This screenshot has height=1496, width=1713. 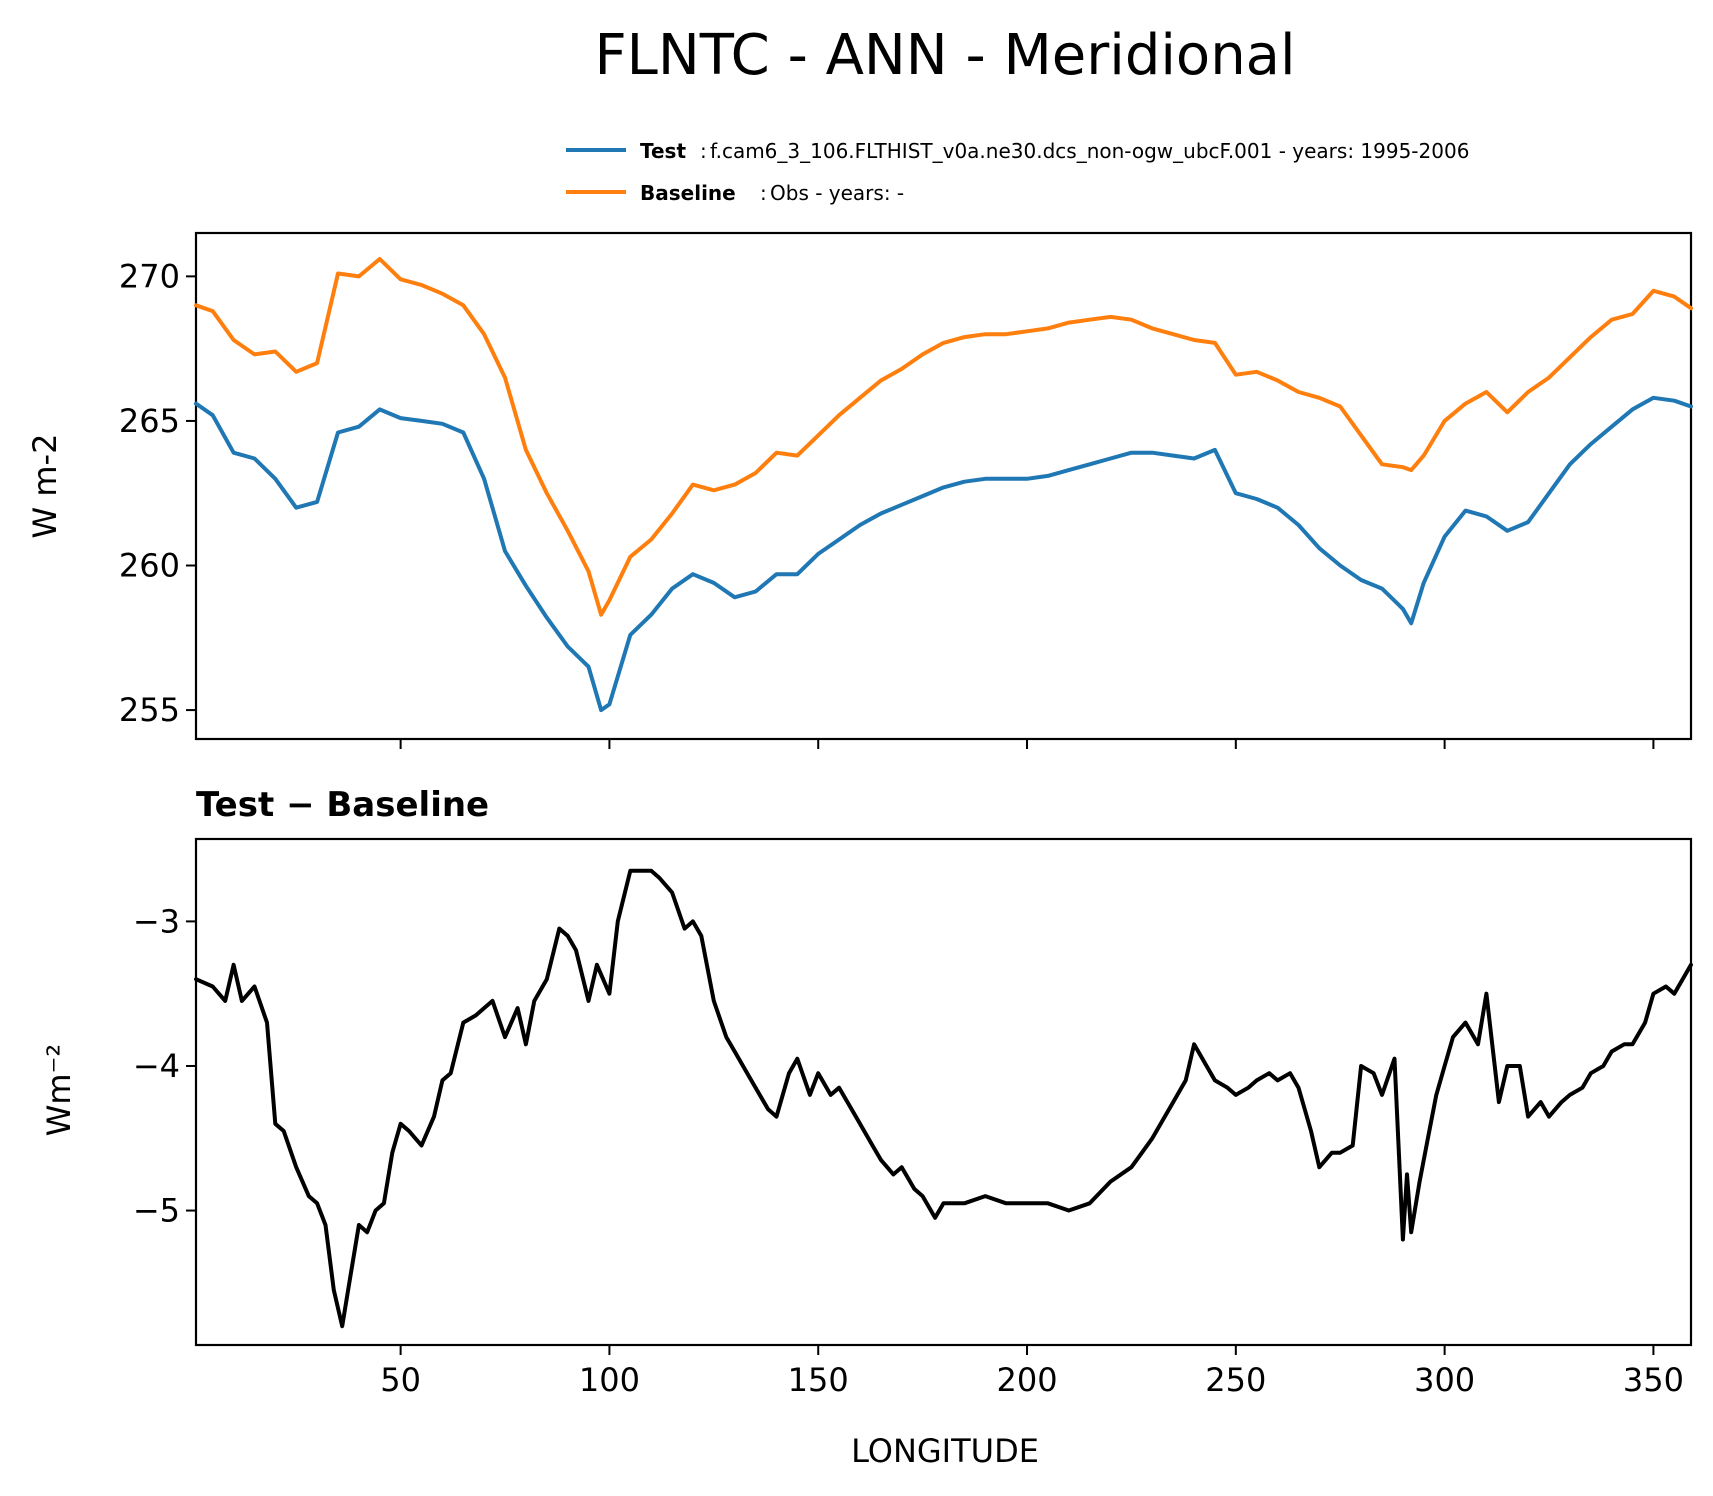 I want to click on legend-entry-baseline-detail: Obs - years: -, so click(x=837, y=193).